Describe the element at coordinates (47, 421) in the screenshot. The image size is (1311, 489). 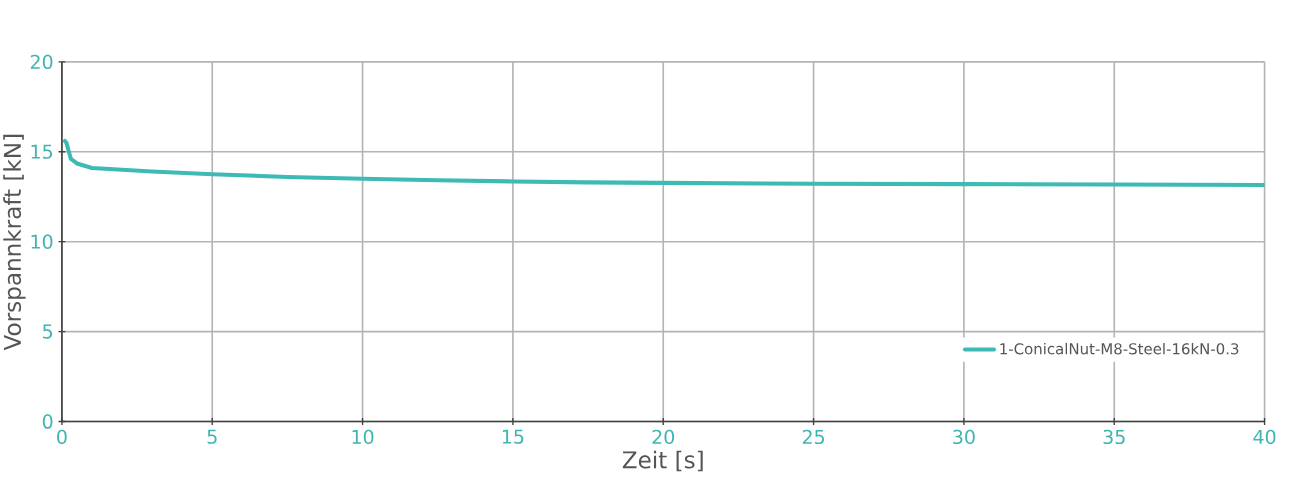
I see `y-tick-label: 0` at that location.